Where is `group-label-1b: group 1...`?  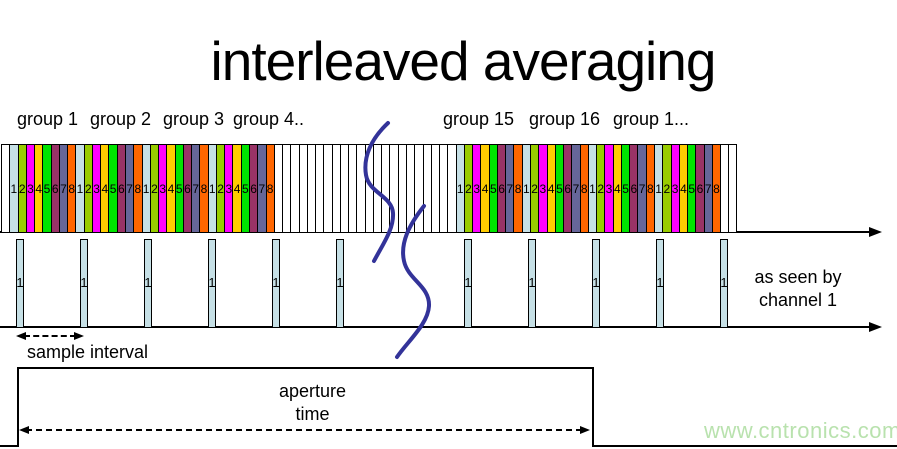
group-label-1b: group 1... is located at coordinates (651, 119).